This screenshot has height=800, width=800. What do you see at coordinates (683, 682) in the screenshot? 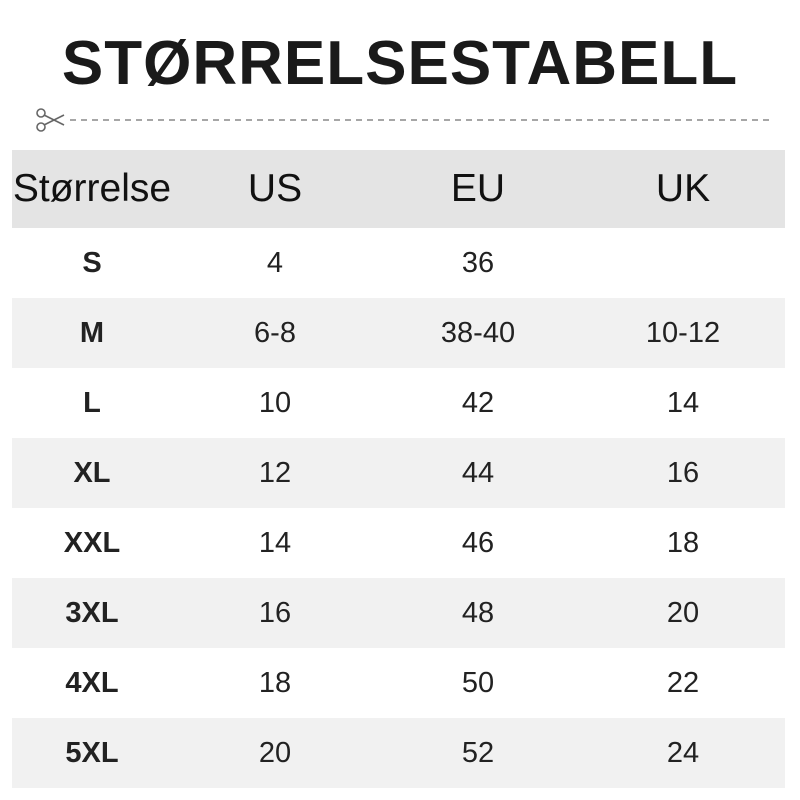
I see `table-cell: 22` at bounding box center [683, 682].